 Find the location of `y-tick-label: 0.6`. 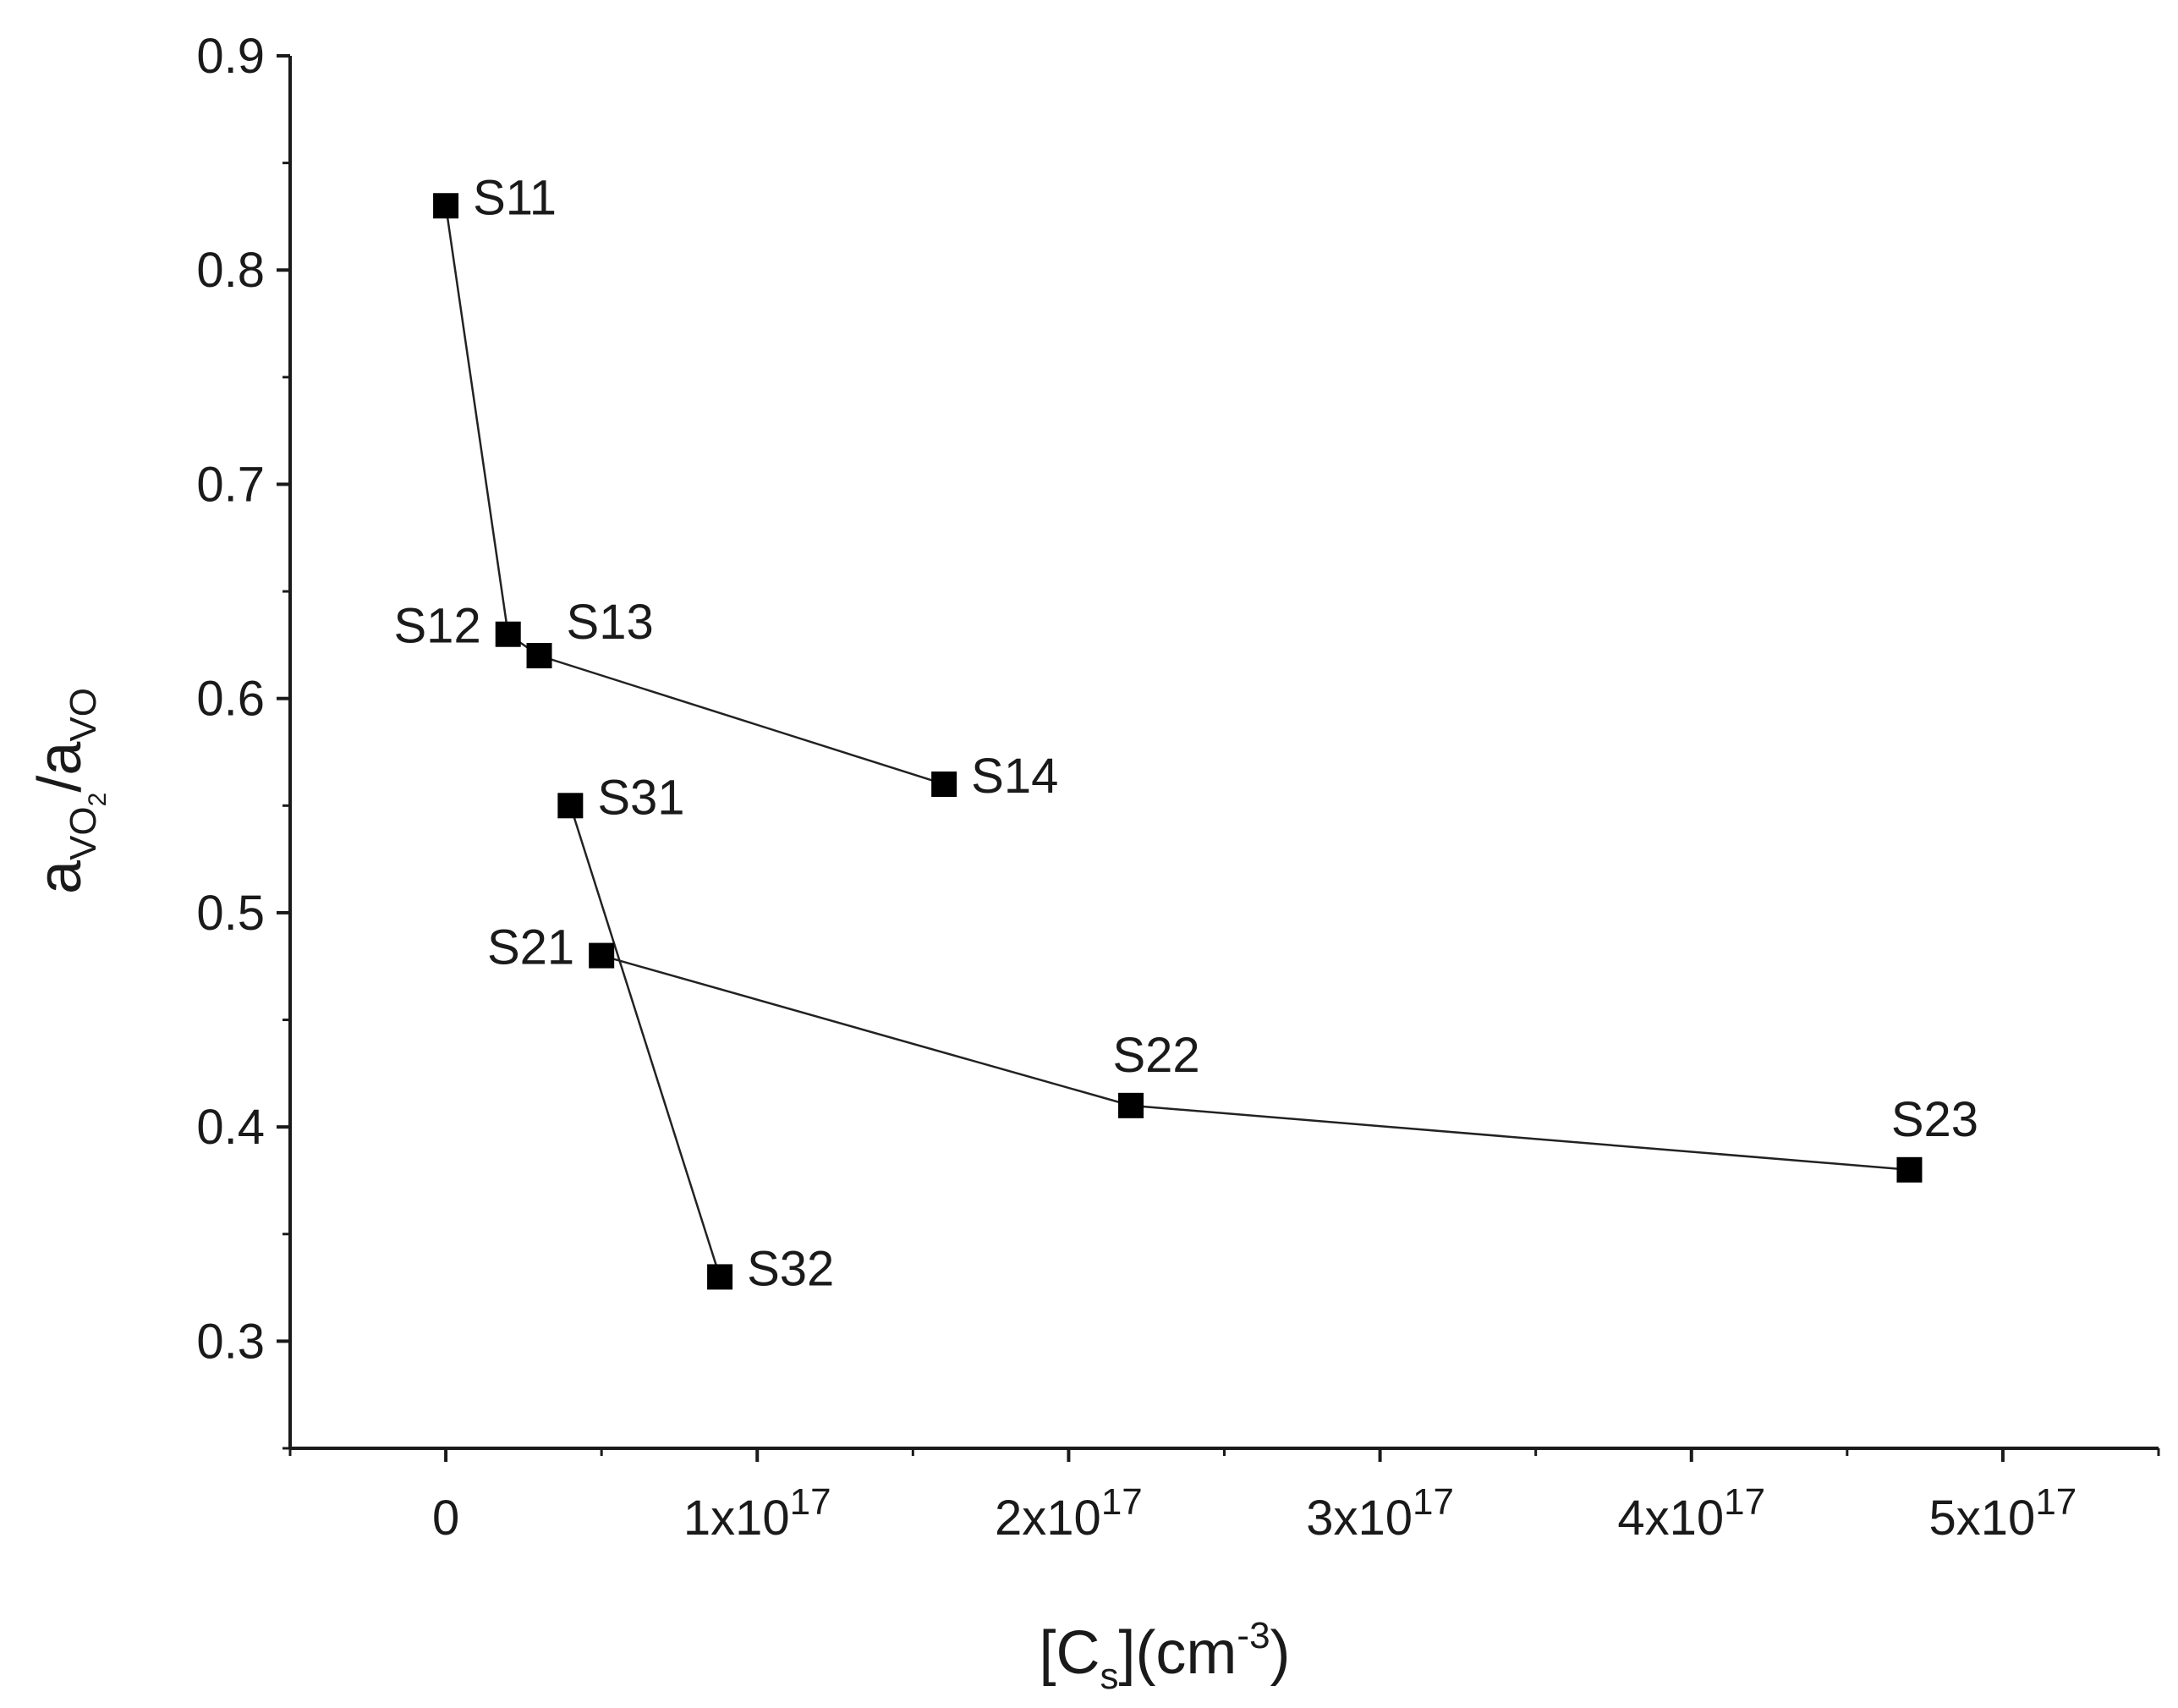

y-tick-label: 0.6 is located at coordinates (230, 699).